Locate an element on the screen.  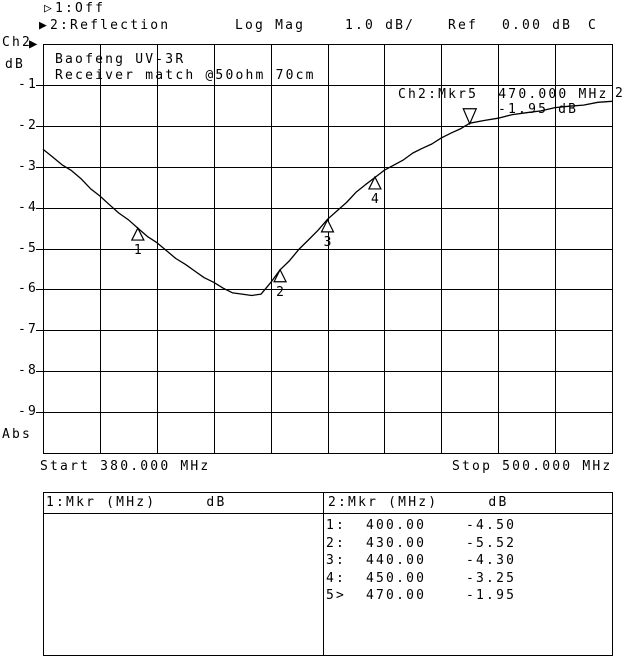
marker-table-row: 1: 400.00 -4.50 is located at coordinates (469, 526).